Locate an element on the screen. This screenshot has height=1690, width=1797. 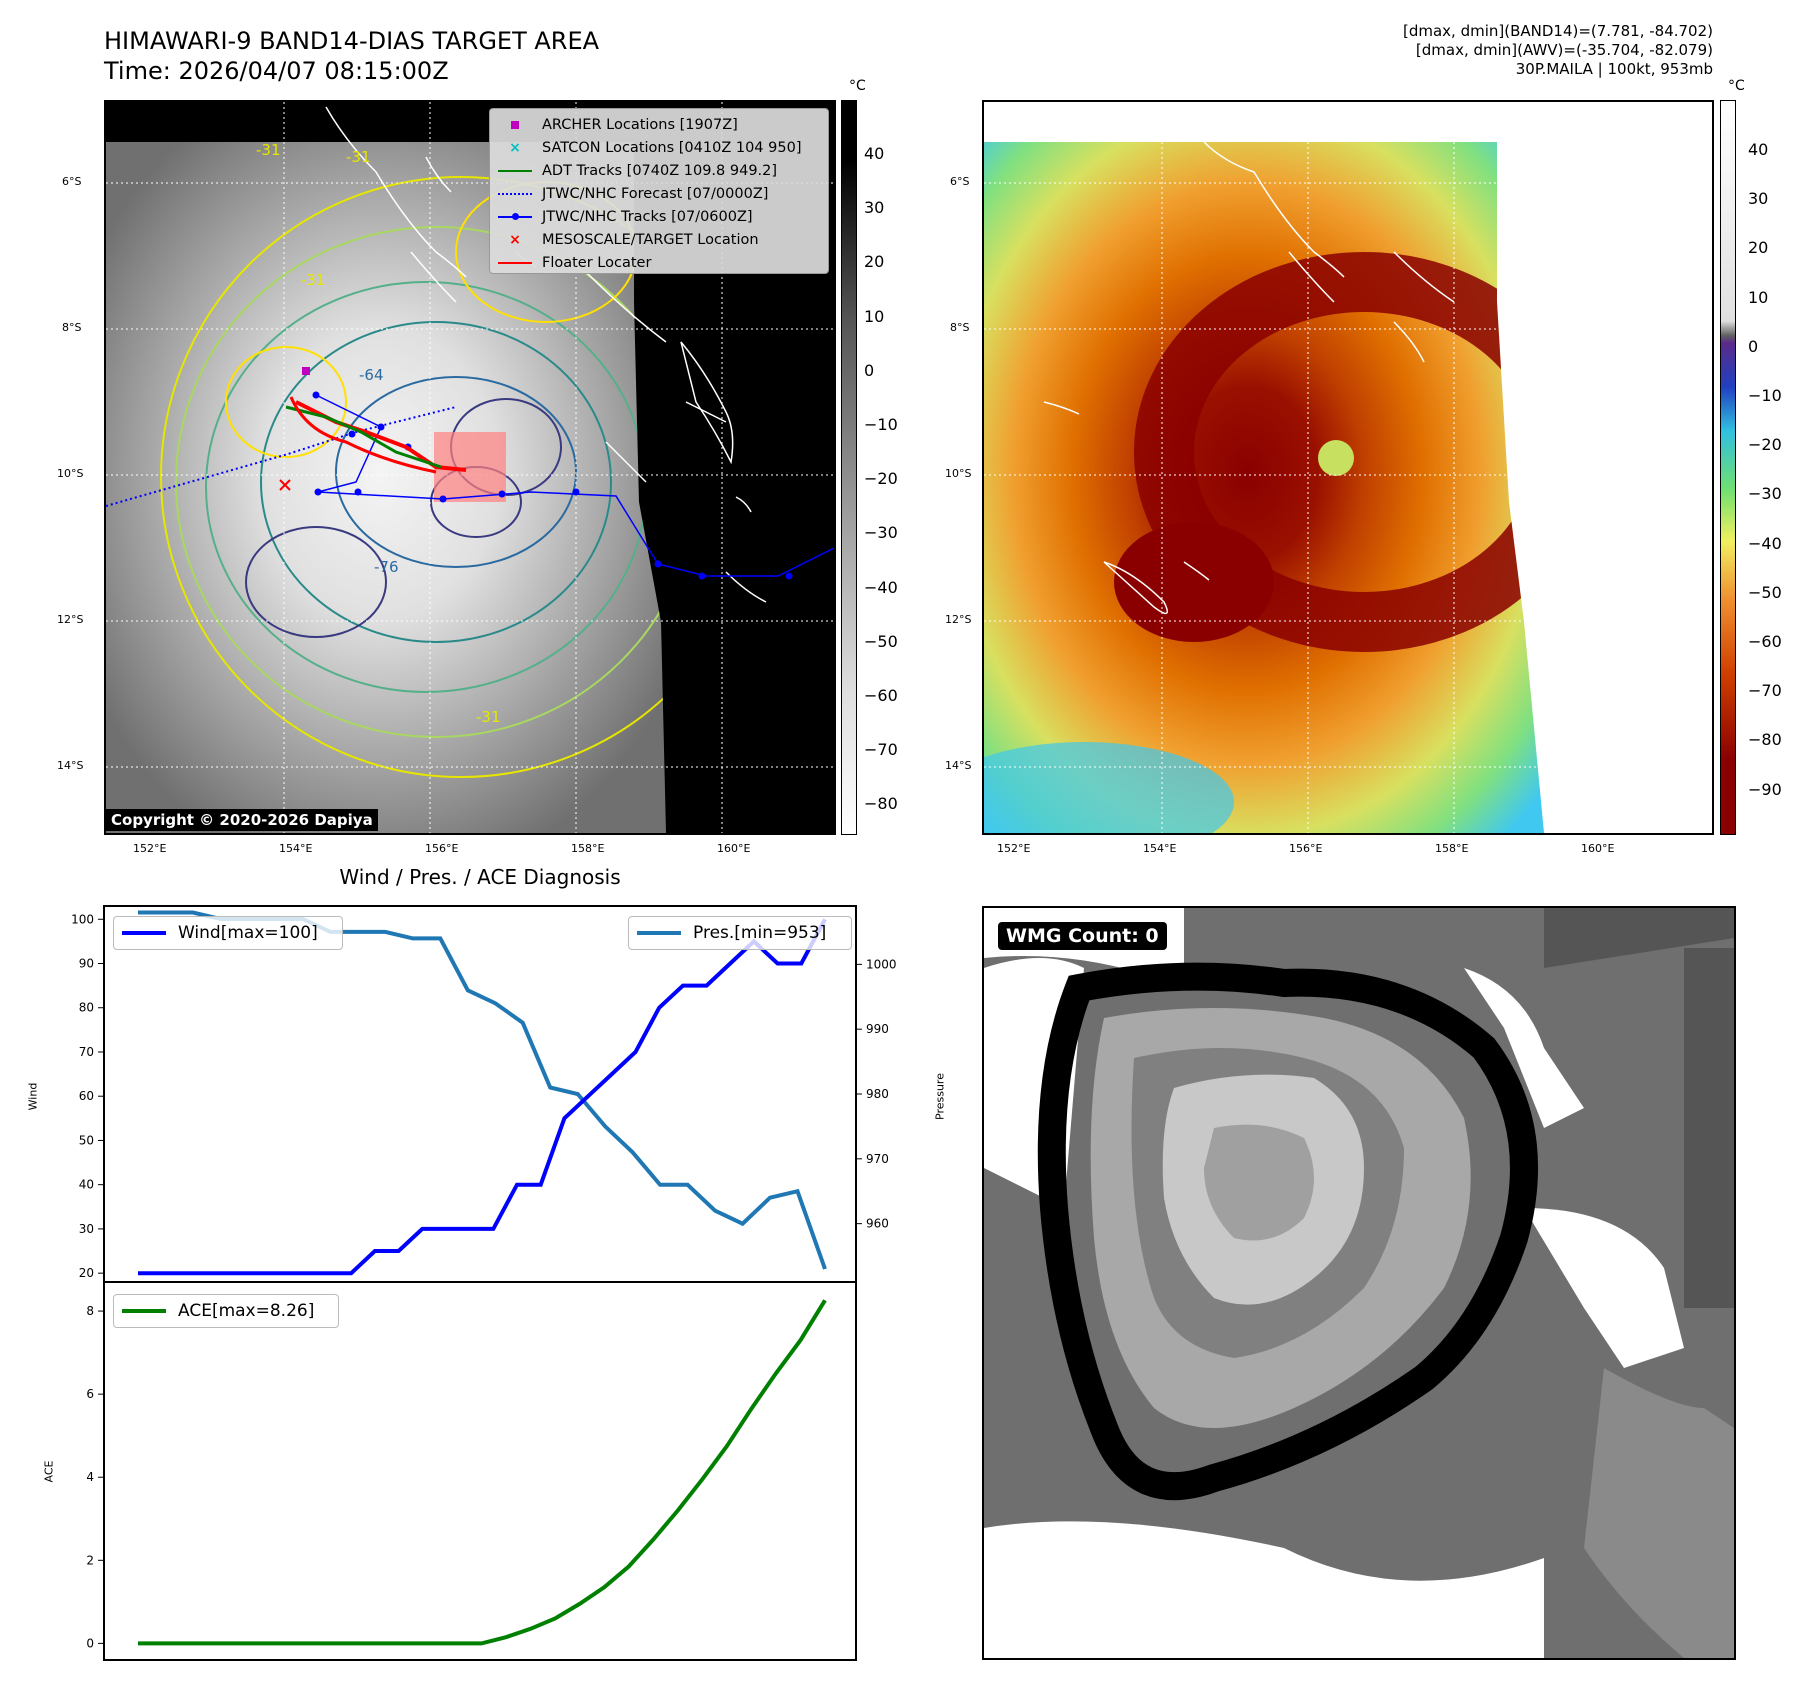
ace-tick-label: 2 is located at coordinates (90, 1560).